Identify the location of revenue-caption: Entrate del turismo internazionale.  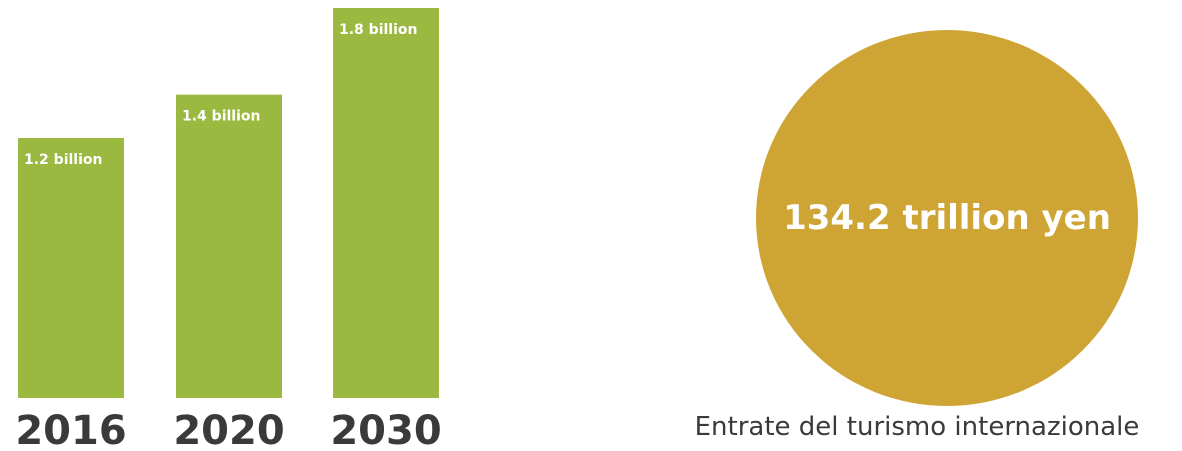
(917, 427).